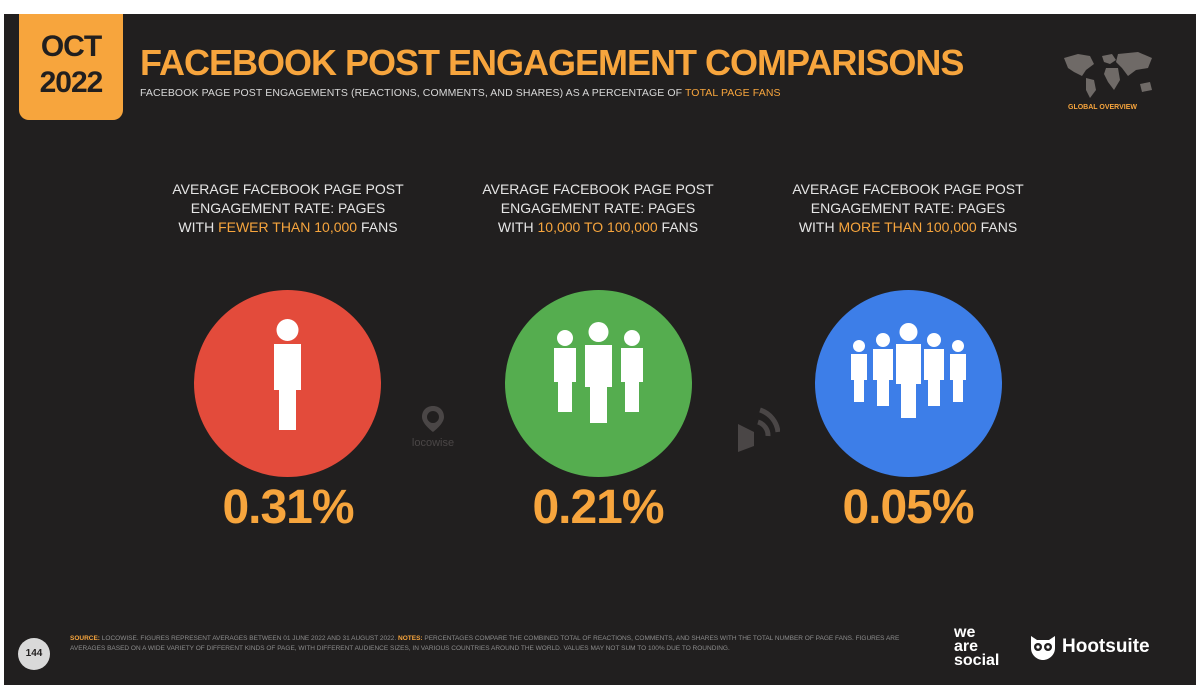  What do you see at coordinates (410, 638) in the screenshot?
I see `notes-label: NOTES:` at bounding box center [410, 638].